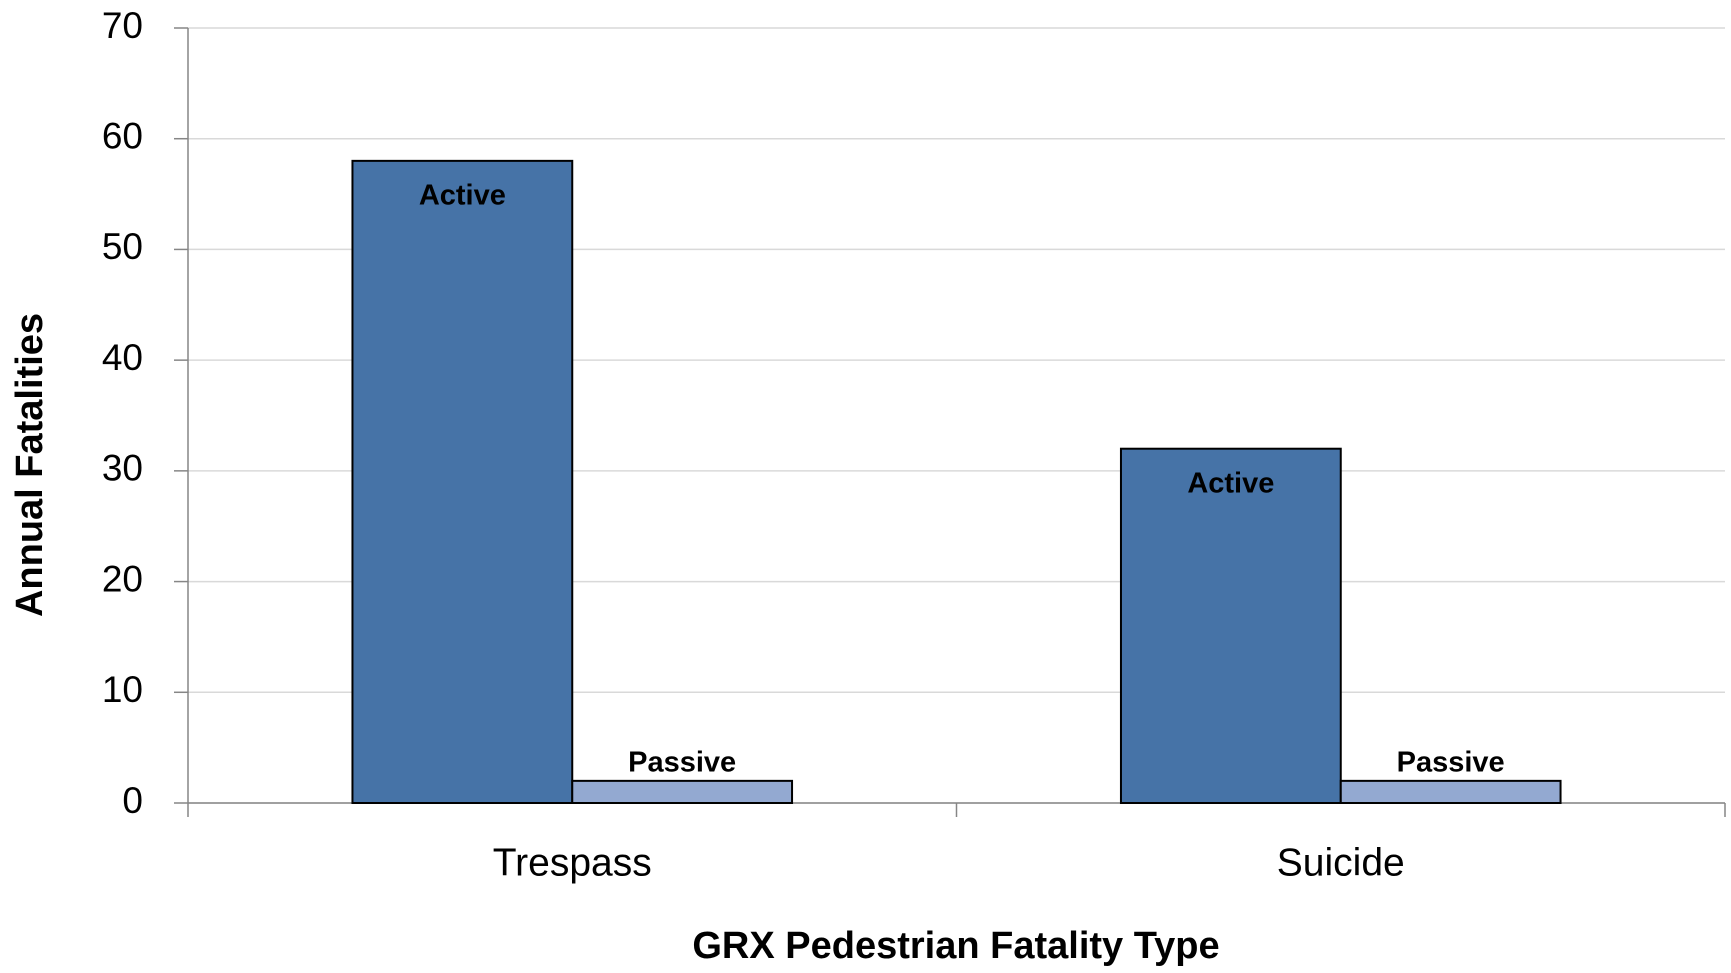 The image size is (1731, 973). I want to click on y-tick-label: 10, so click(122, 689).